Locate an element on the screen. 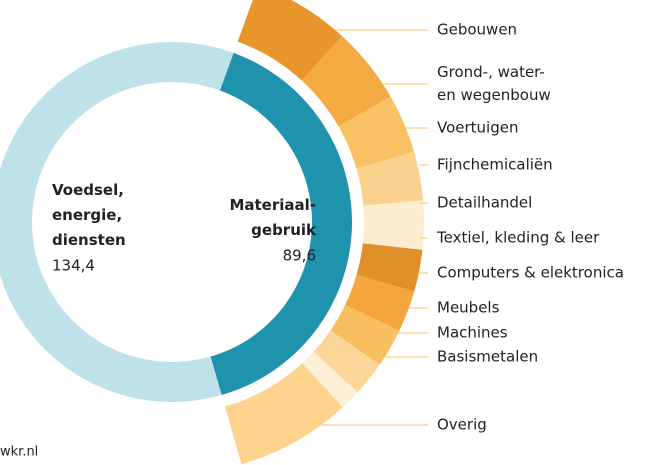 The height and width of the screenshot is (465, 659). breakdown-label: Gebouwen is located at coordinates (477, 30).